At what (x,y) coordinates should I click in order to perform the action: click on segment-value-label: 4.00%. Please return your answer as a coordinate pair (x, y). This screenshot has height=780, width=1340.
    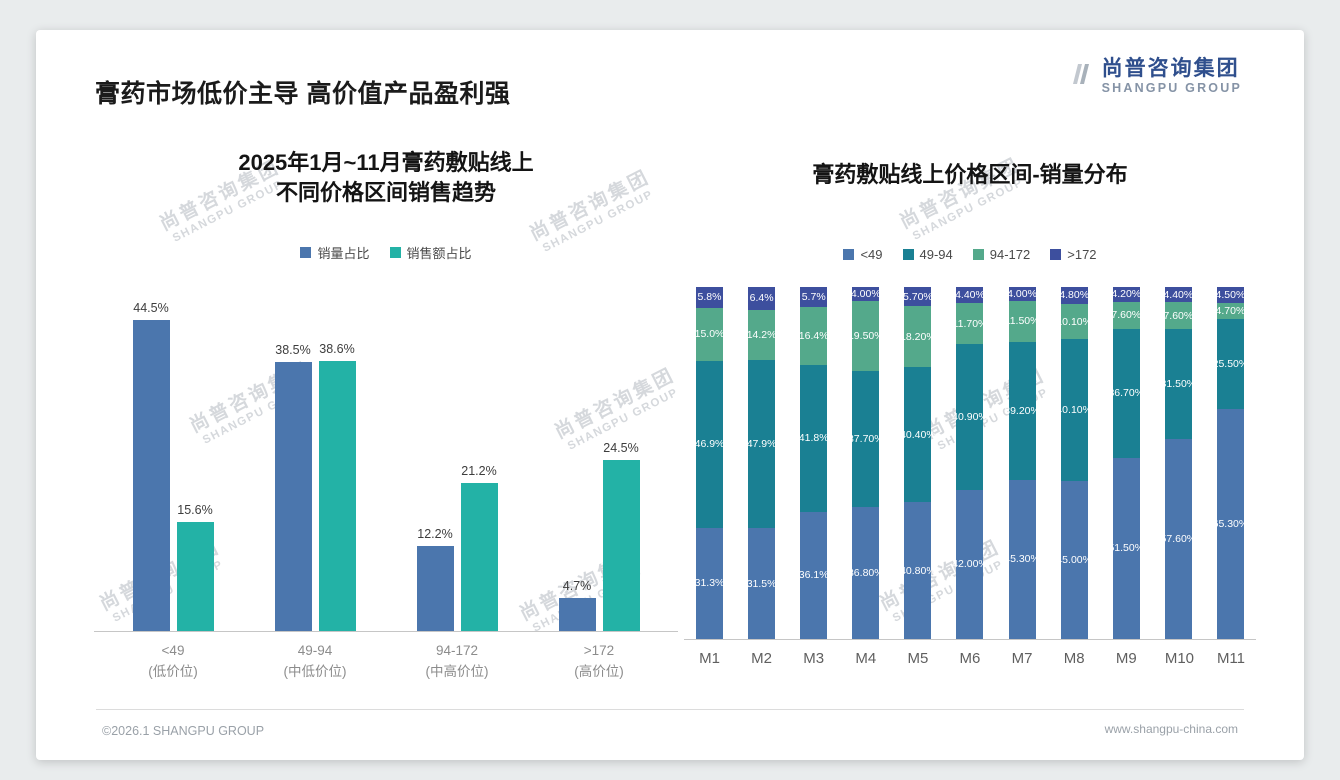
    Looking at the image, I should click on (865, 294).